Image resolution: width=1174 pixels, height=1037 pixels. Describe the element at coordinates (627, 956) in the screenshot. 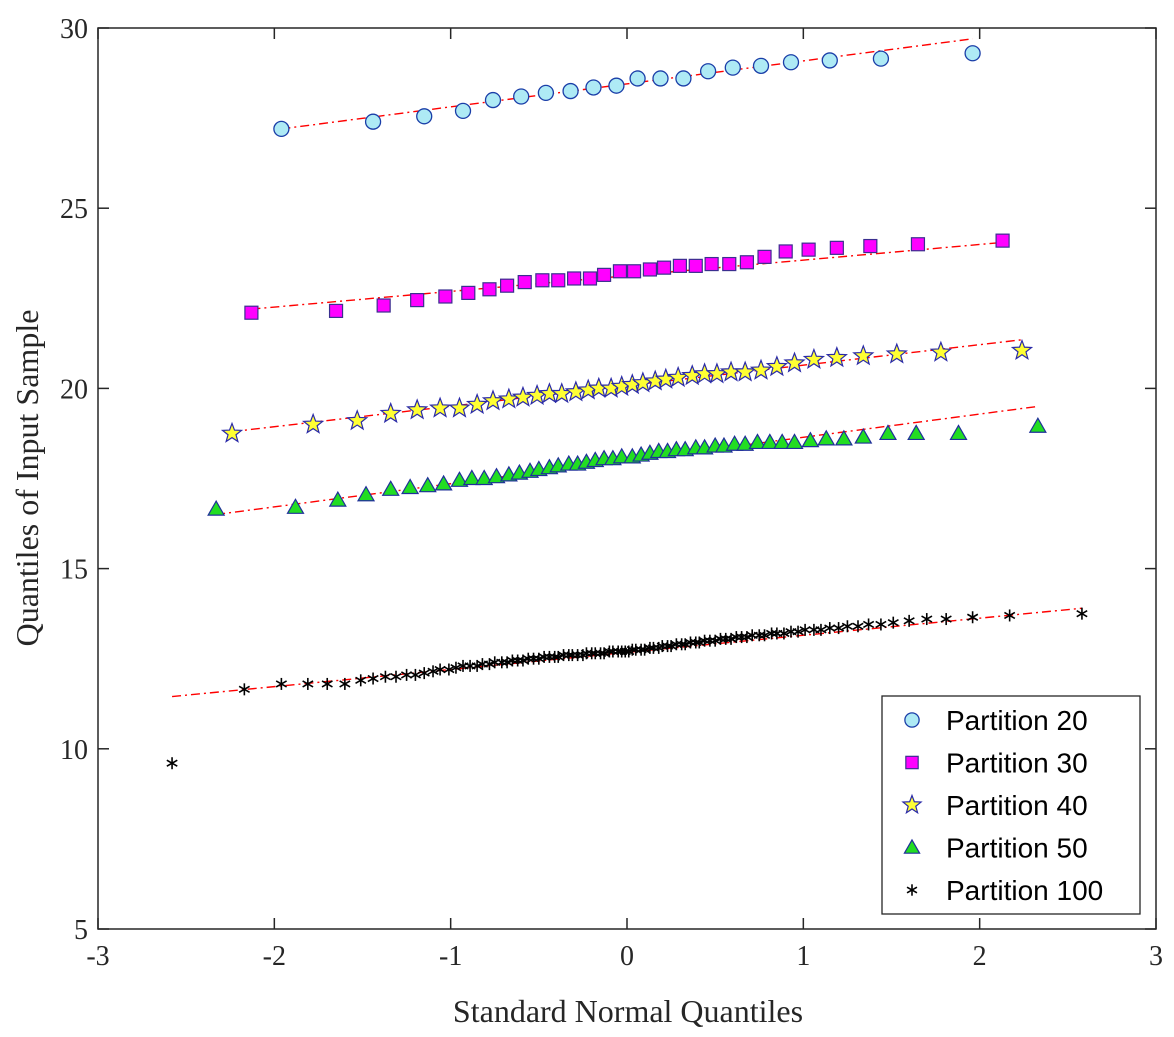

I see `x-tick-label: 0` at that location.